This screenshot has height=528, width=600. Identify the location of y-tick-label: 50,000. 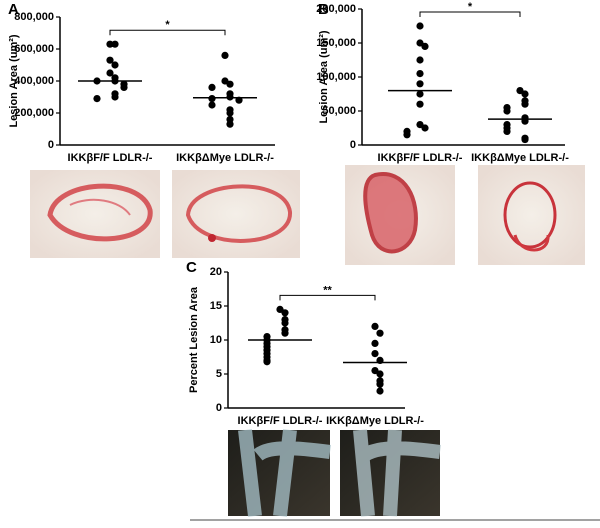
(339, 111).